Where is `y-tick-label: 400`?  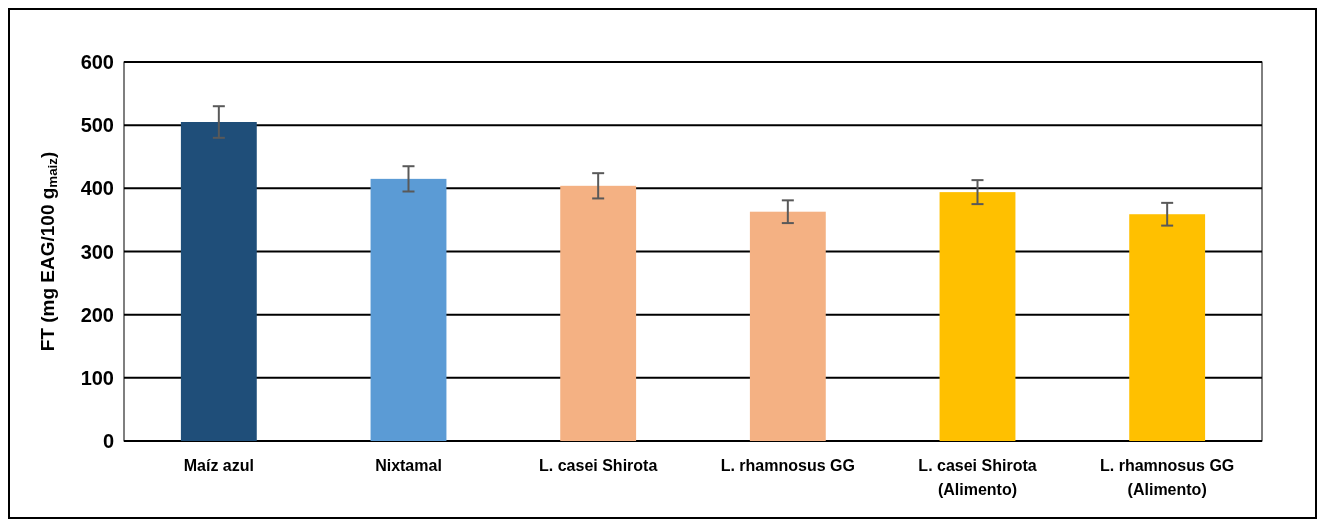
y-tick-label: 400 is located at coordinates (97, 188).